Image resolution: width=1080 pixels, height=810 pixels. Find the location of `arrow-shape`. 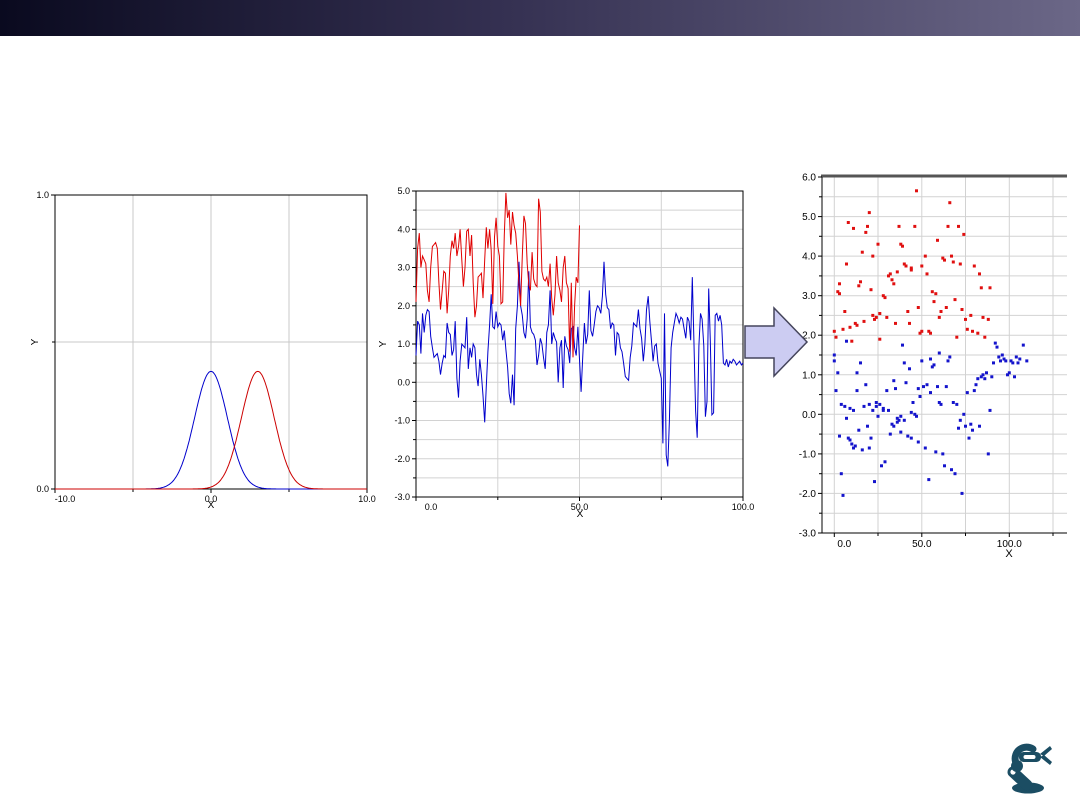

arrow-shape is located at coordinates (776, 342).